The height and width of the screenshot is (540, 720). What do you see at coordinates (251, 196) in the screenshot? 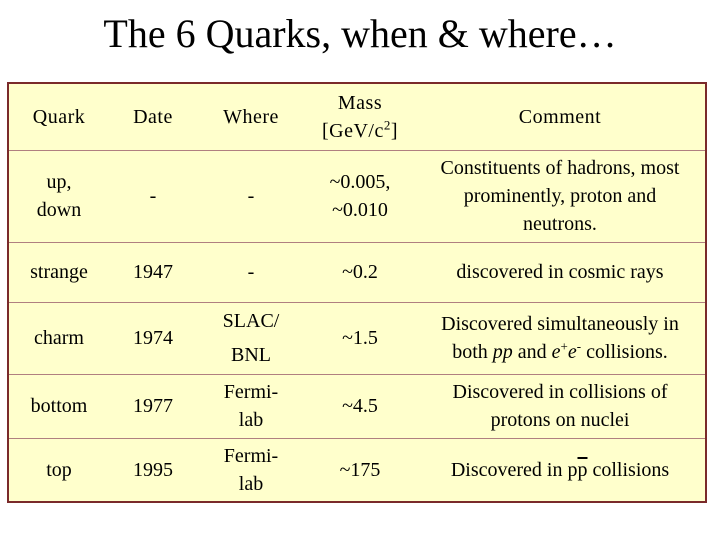
I see `row-updown-where: -` at bounding box center [251, 196].